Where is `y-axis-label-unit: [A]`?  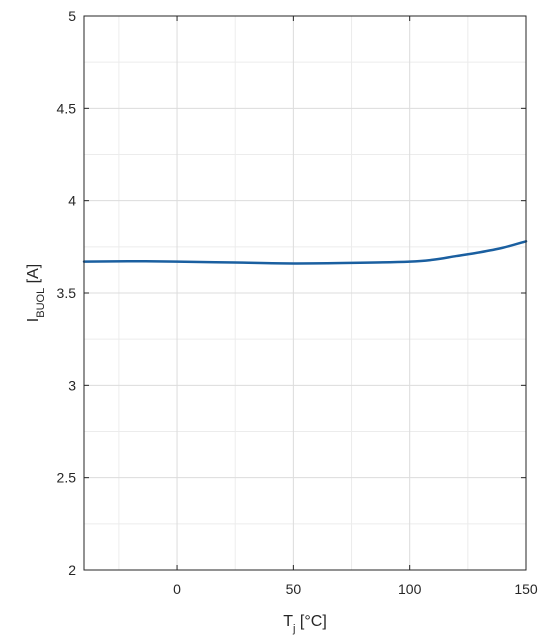 y-axis-label-unit: [A] is located at coordinates (33, 276).